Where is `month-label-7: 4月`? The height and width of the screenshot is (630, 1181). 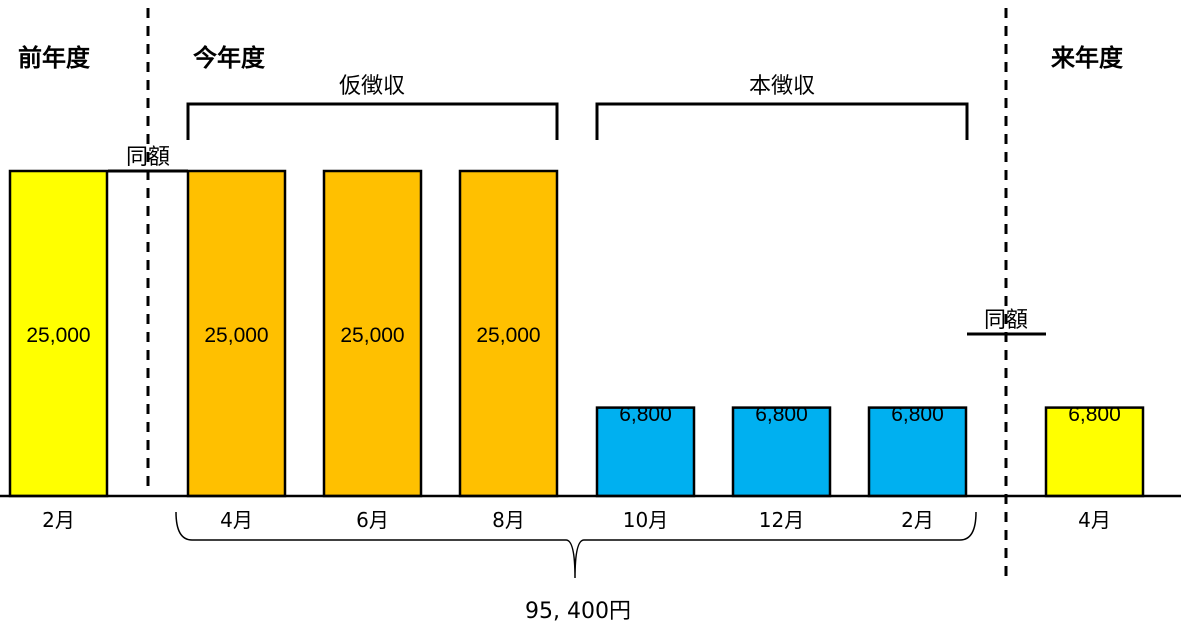
month-label-7: 4月 is located at coordinates (1094, 520).